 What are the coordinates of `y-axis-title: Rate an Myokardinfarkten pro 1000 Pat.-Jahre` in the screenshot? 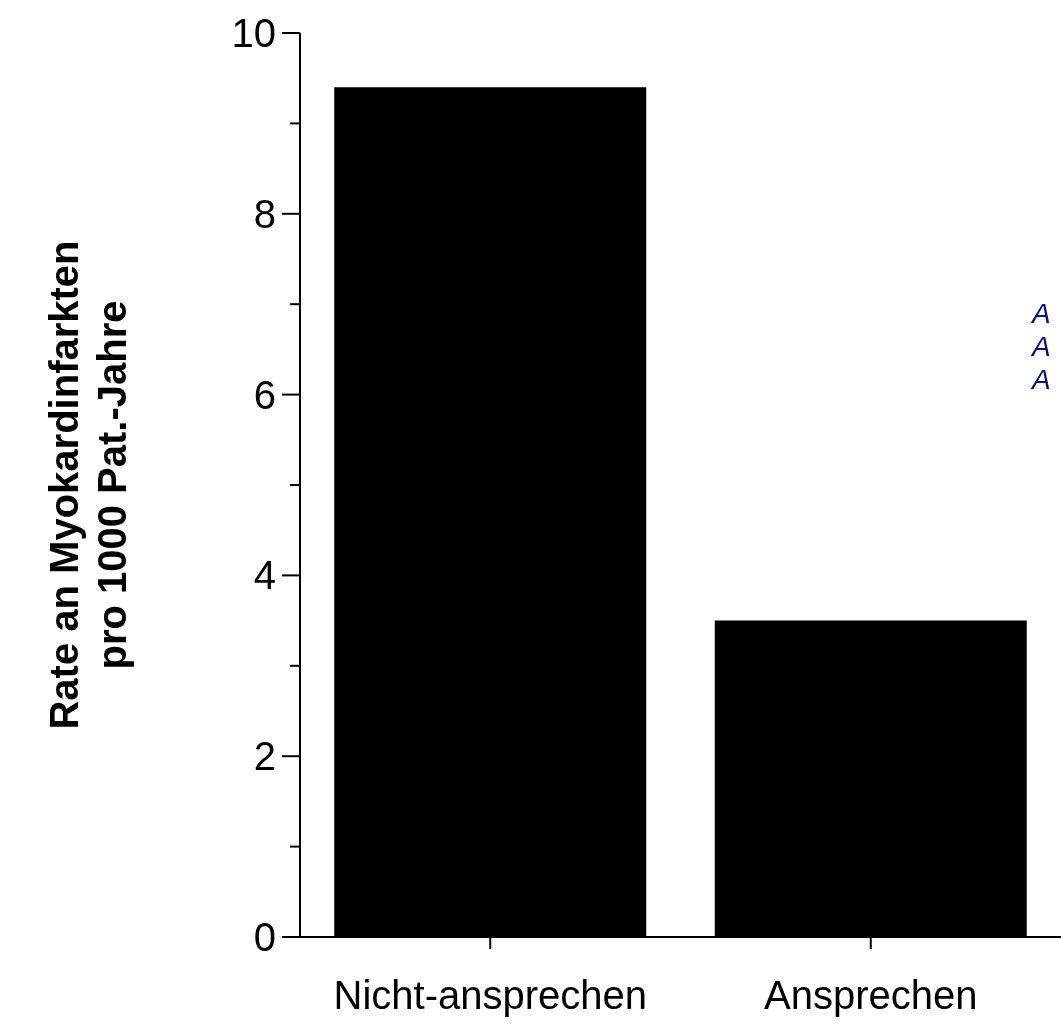 It's located at (88, 485).